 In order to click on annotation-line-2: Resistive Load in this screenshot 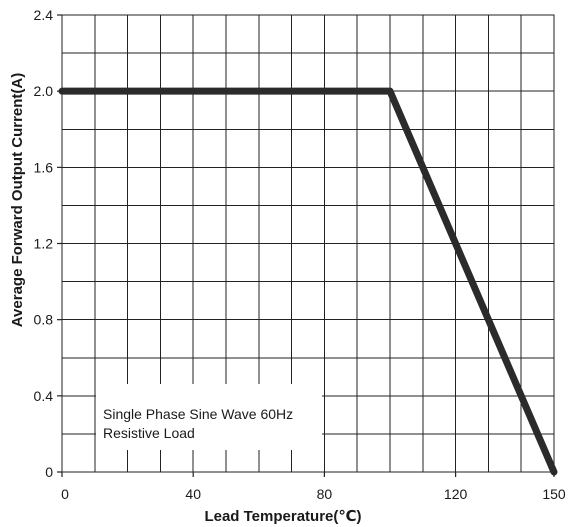, I will do `click(149, 433)`.